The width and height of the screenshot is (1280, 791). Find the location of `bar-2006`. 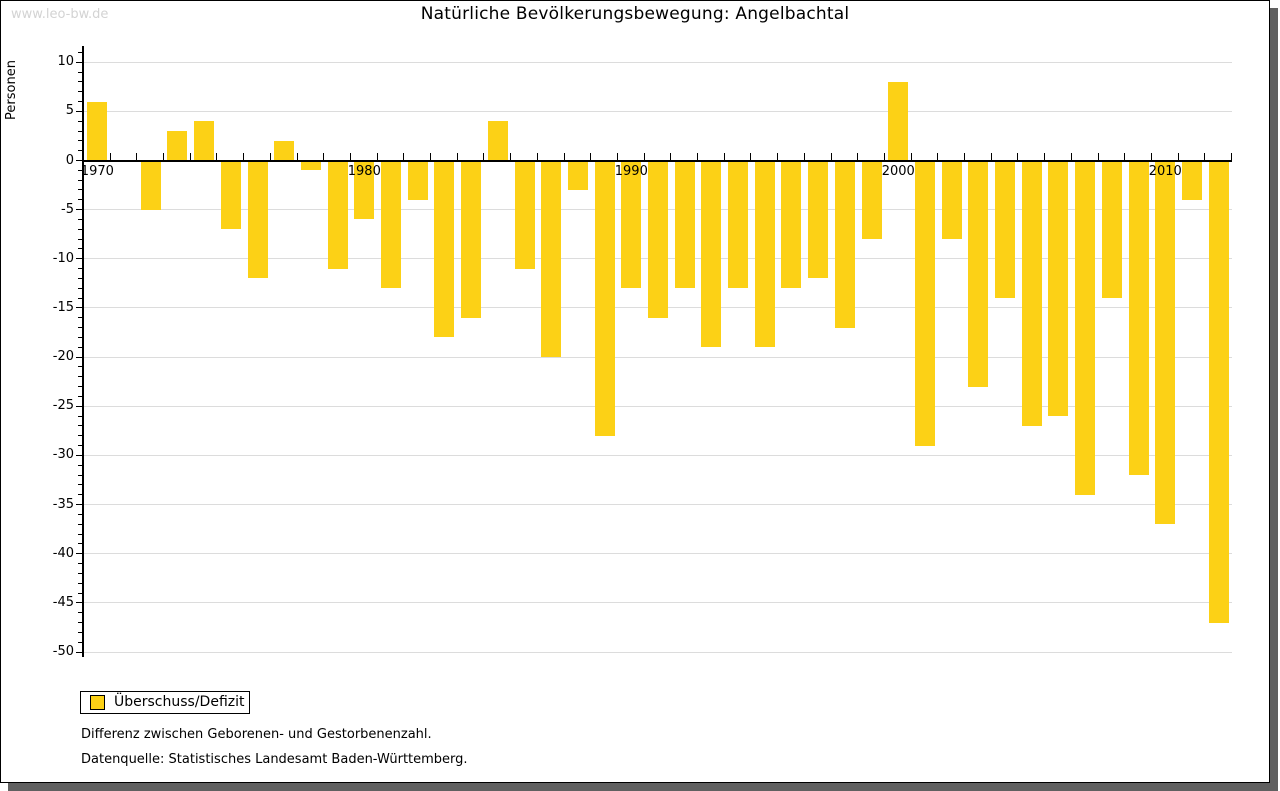

bar-2006 is located at coordinates (1058, 288).